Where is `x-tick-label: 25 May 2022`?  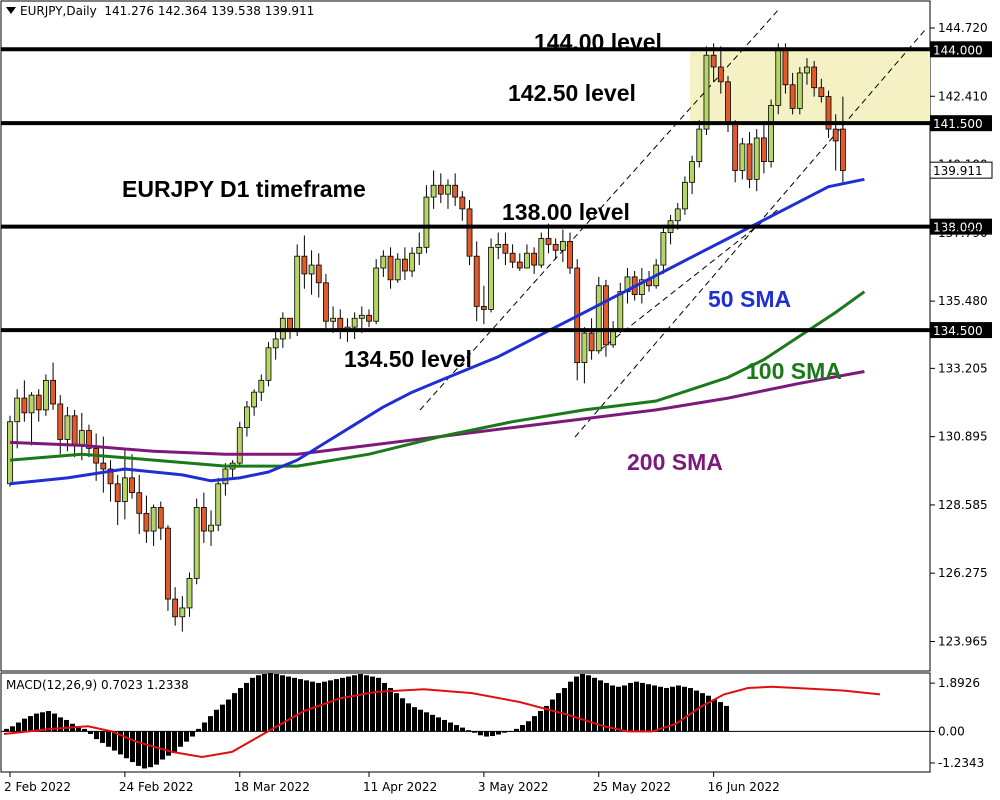 x-tick-label: 25 May 2022 is located at coordinates (632, 787).